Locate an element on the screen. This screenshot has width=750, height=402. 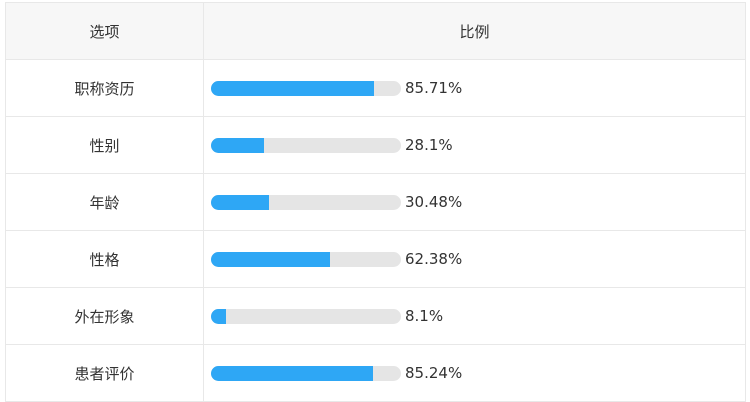
option-label: 性格 is located at coordinates (105, 259).